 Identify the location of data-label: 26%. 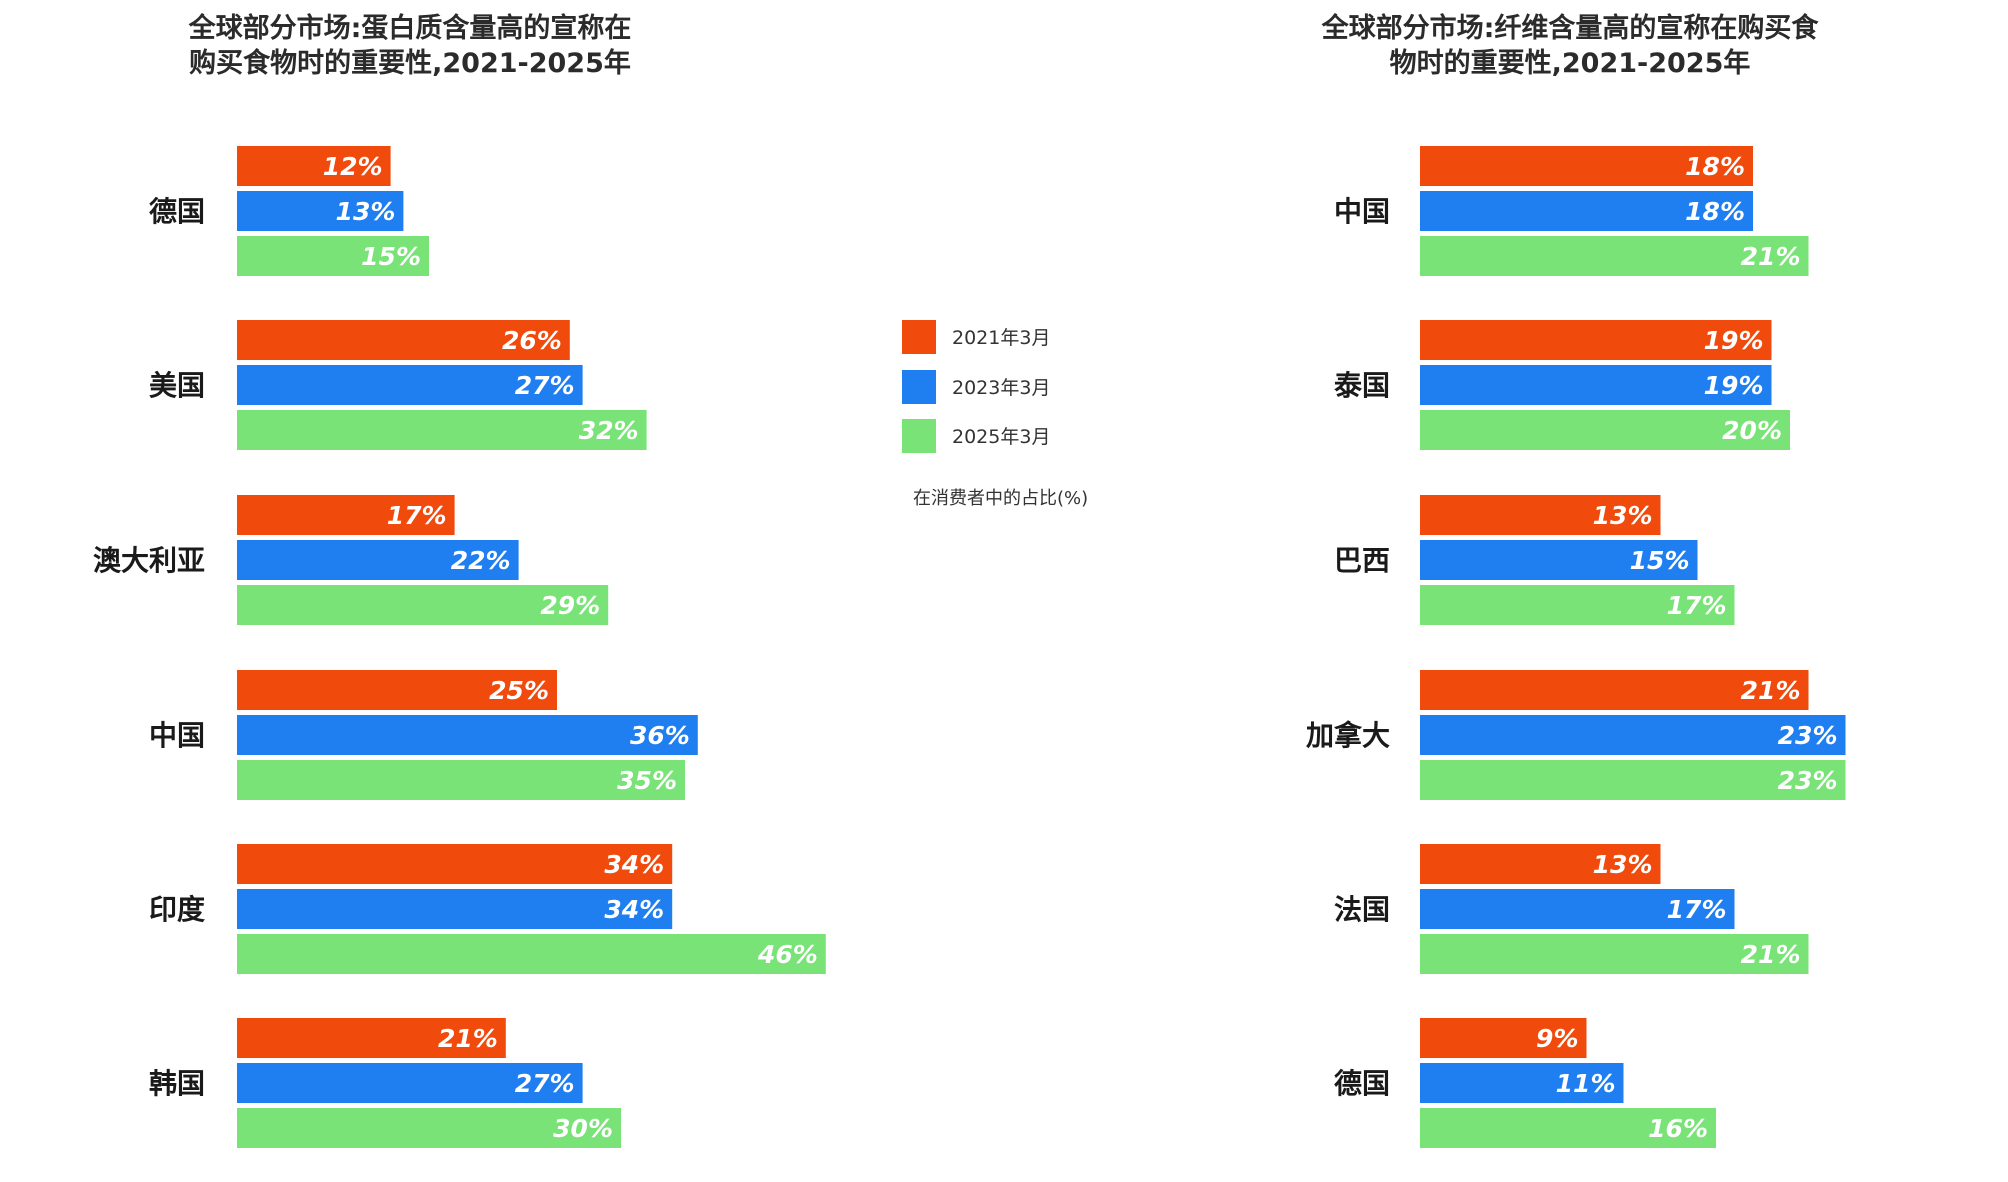
(532, 340).